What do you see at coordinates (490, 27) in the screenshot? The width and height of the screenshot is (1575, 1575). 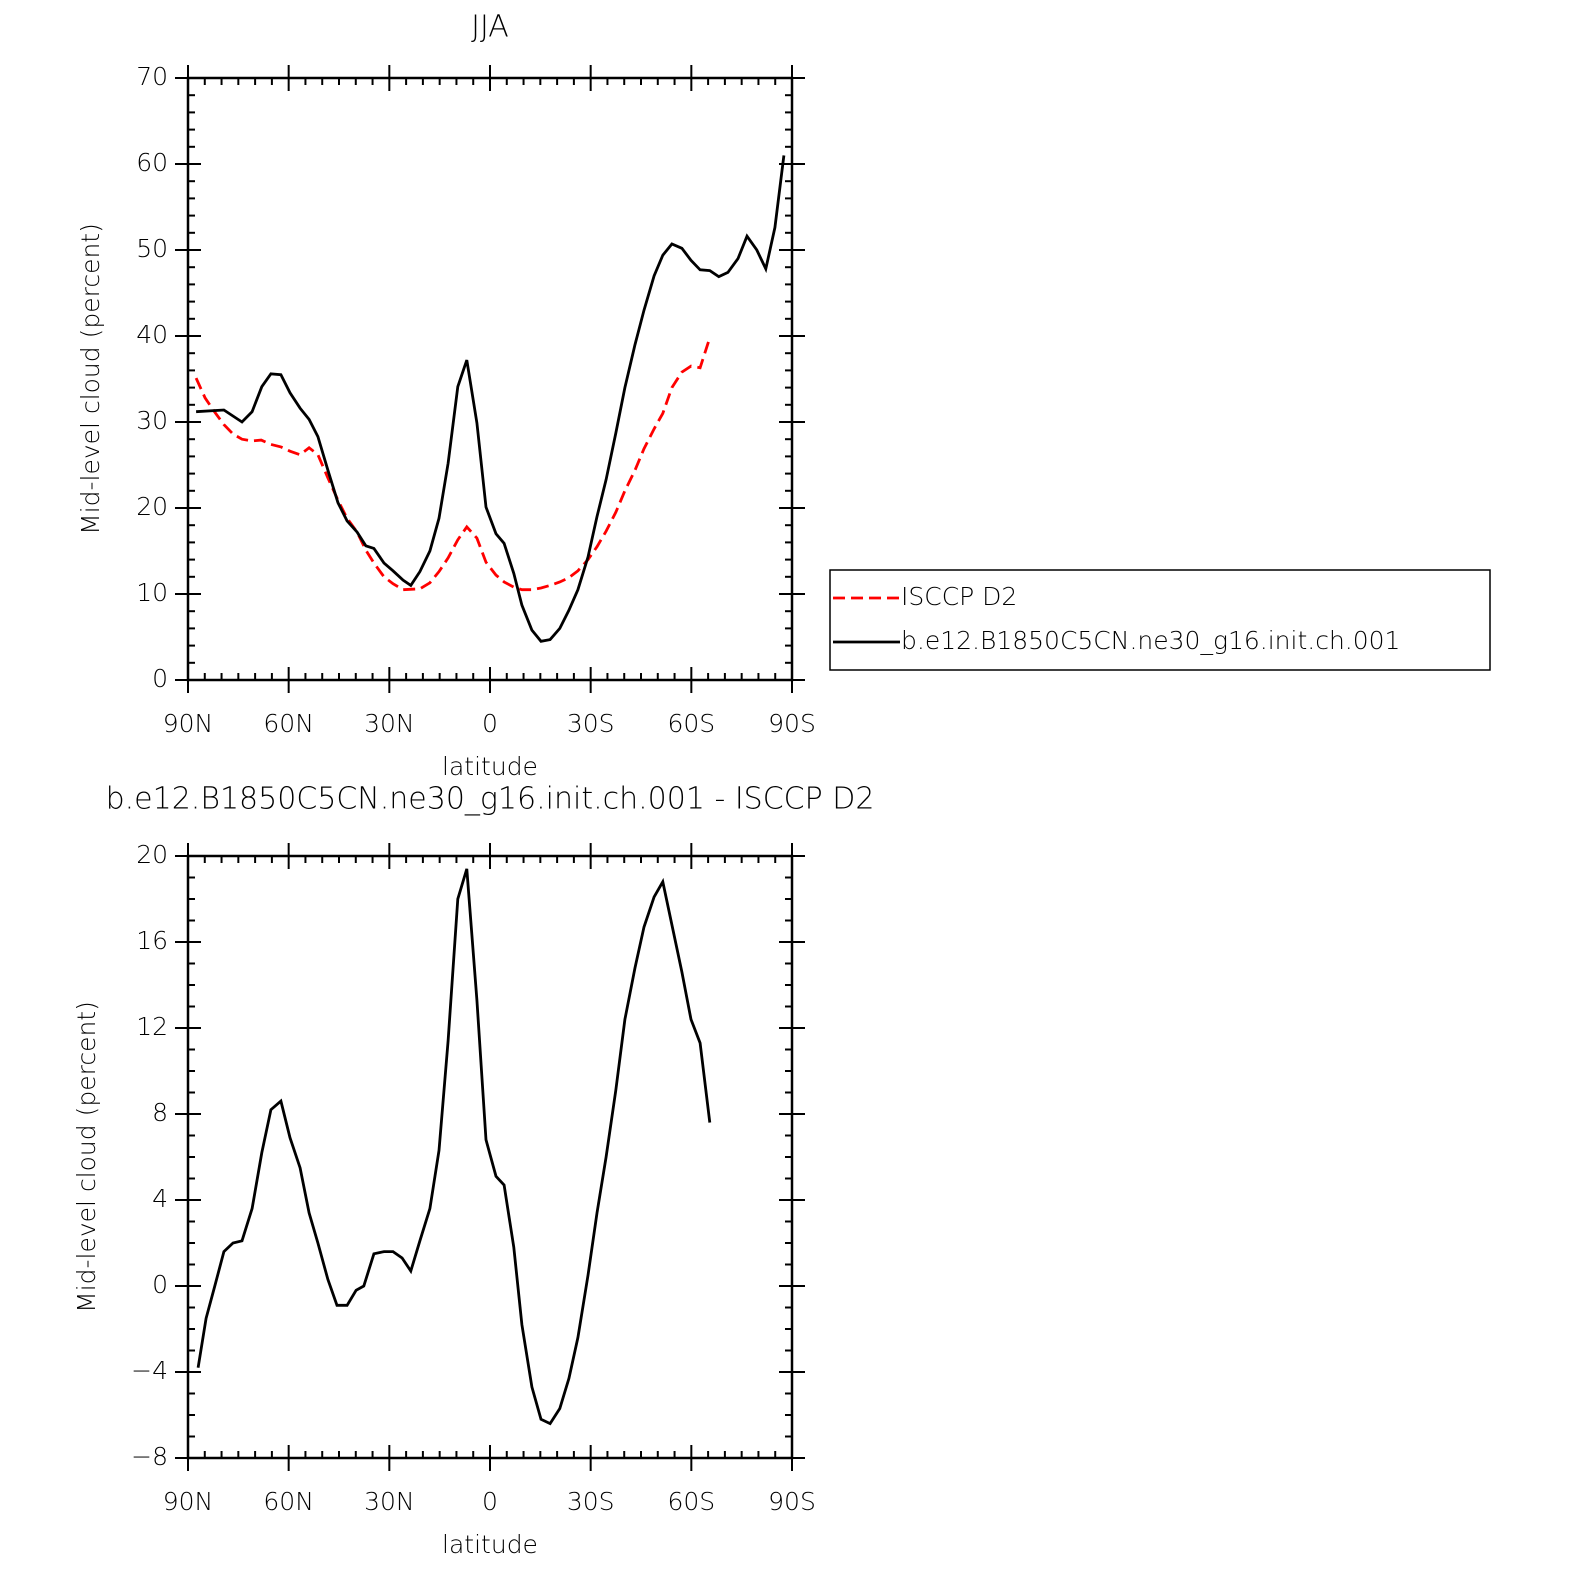 I see `chart-title: JJA` at bounding box center [490, 27].